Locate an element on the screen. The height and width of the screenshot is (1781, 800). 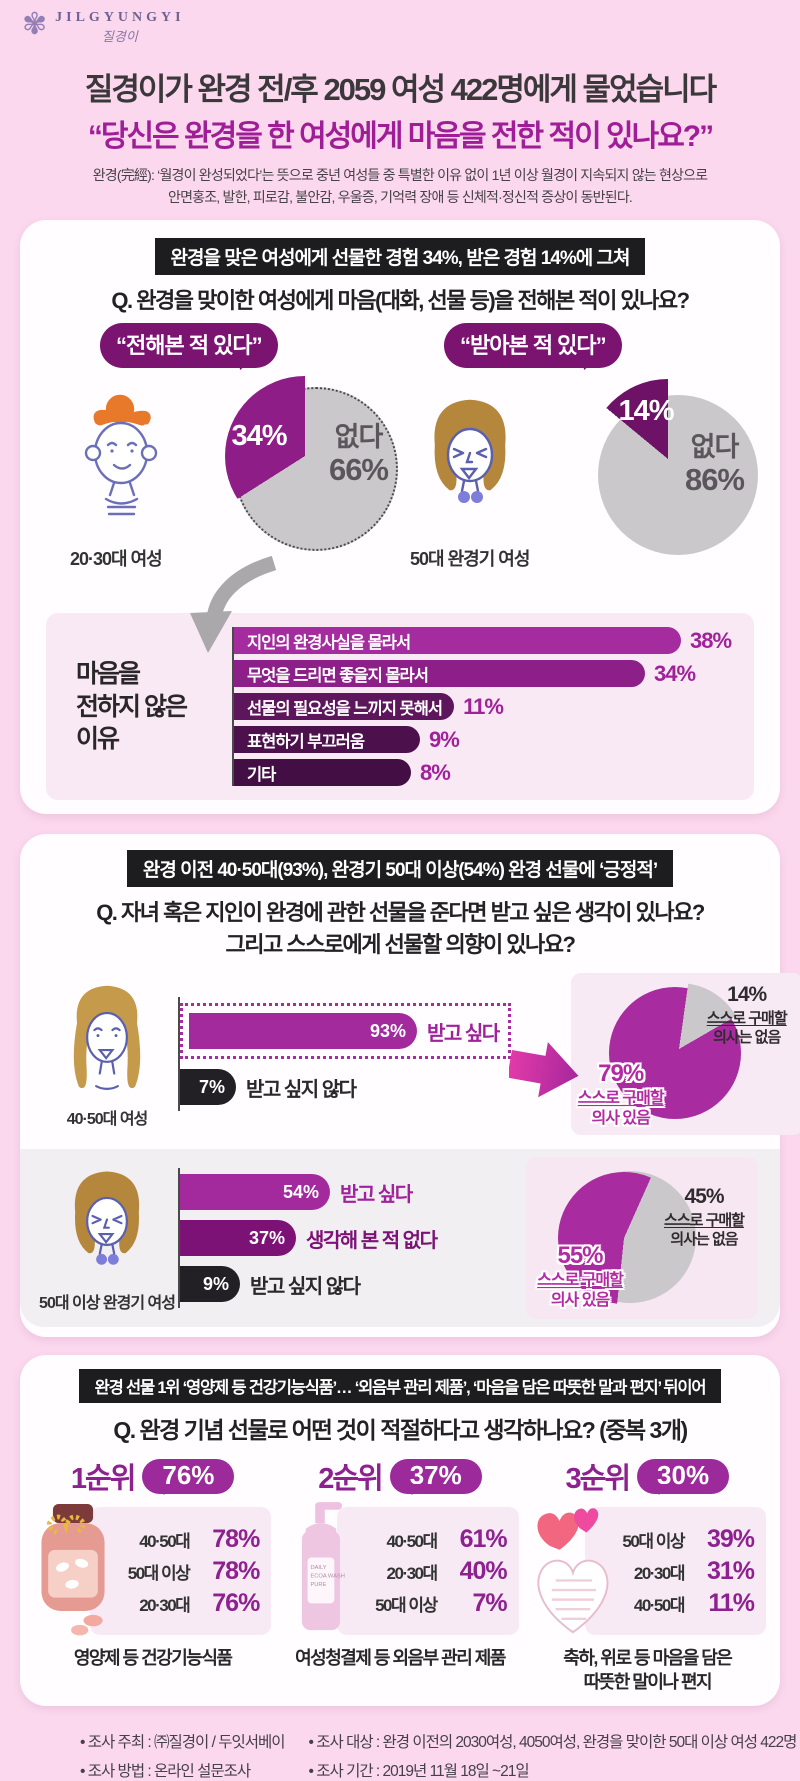
want-gift-label: 받고 싶다 is located at coordinates (463, 1033).